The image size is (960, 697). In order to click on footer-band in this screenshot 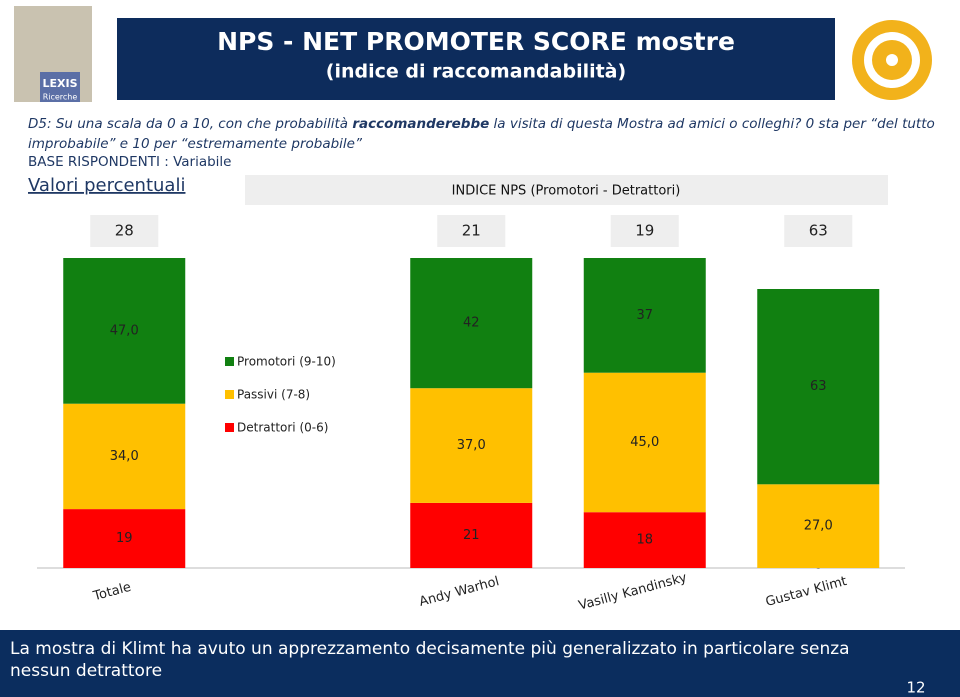, I will do `click(480, 663)`.